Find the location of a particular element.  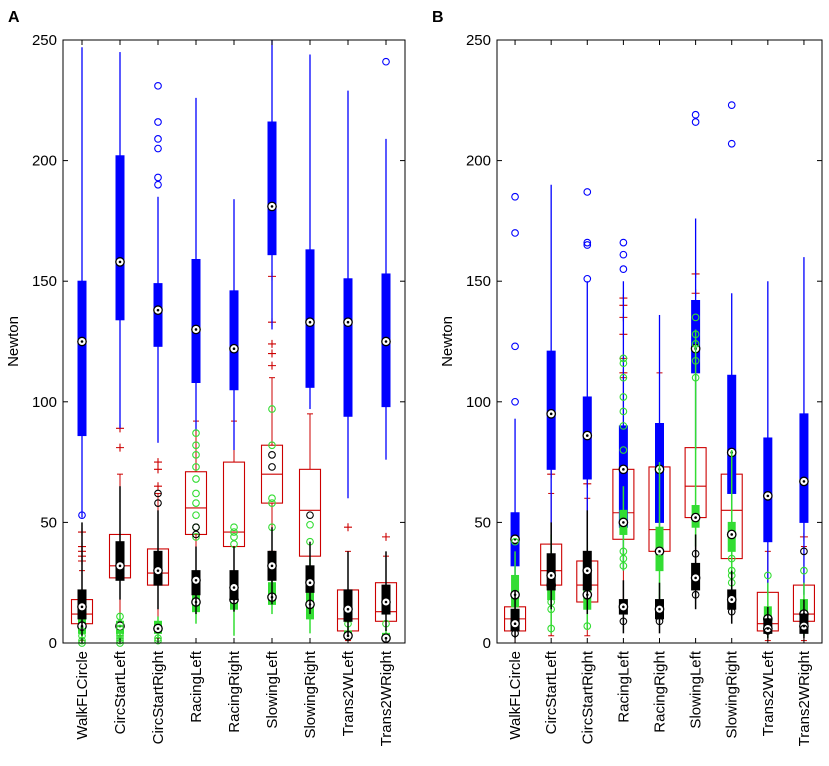

blue-box-Trans2WLeft is located at coordinates (348, 294).